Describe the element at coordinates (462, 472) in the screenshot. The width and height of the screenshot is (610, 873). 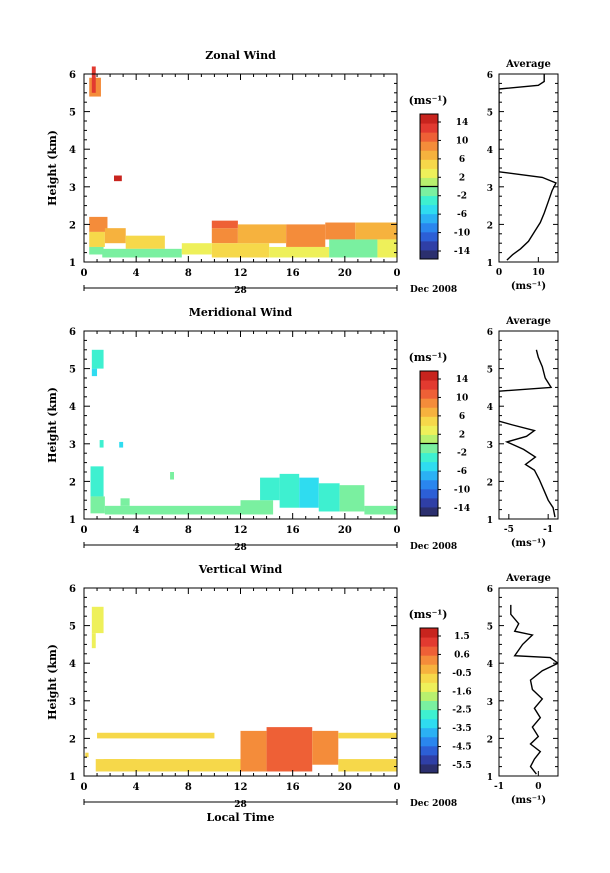
I see `colorbar-tick-label: -6` at that location.